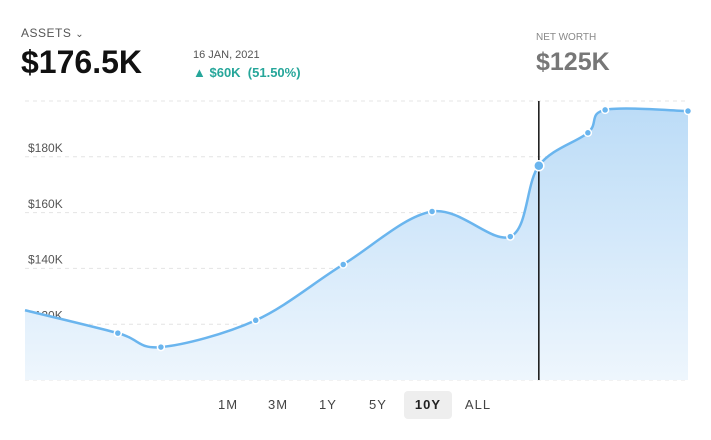  Describe the element at coordinates (328, 404) in the screenshot. I see `range-button: 1Y` at that location.